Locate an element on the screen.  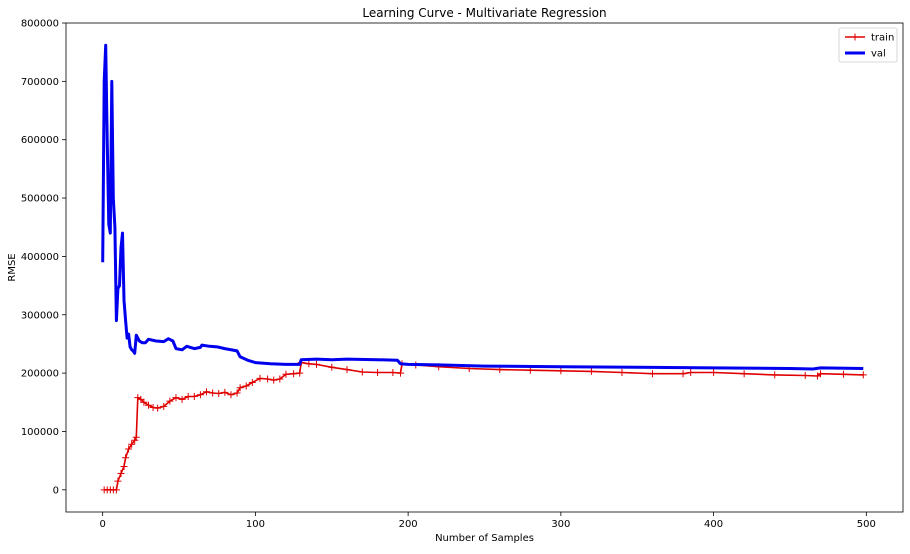
legend-label-val: val is located at coordinates (878, 54).